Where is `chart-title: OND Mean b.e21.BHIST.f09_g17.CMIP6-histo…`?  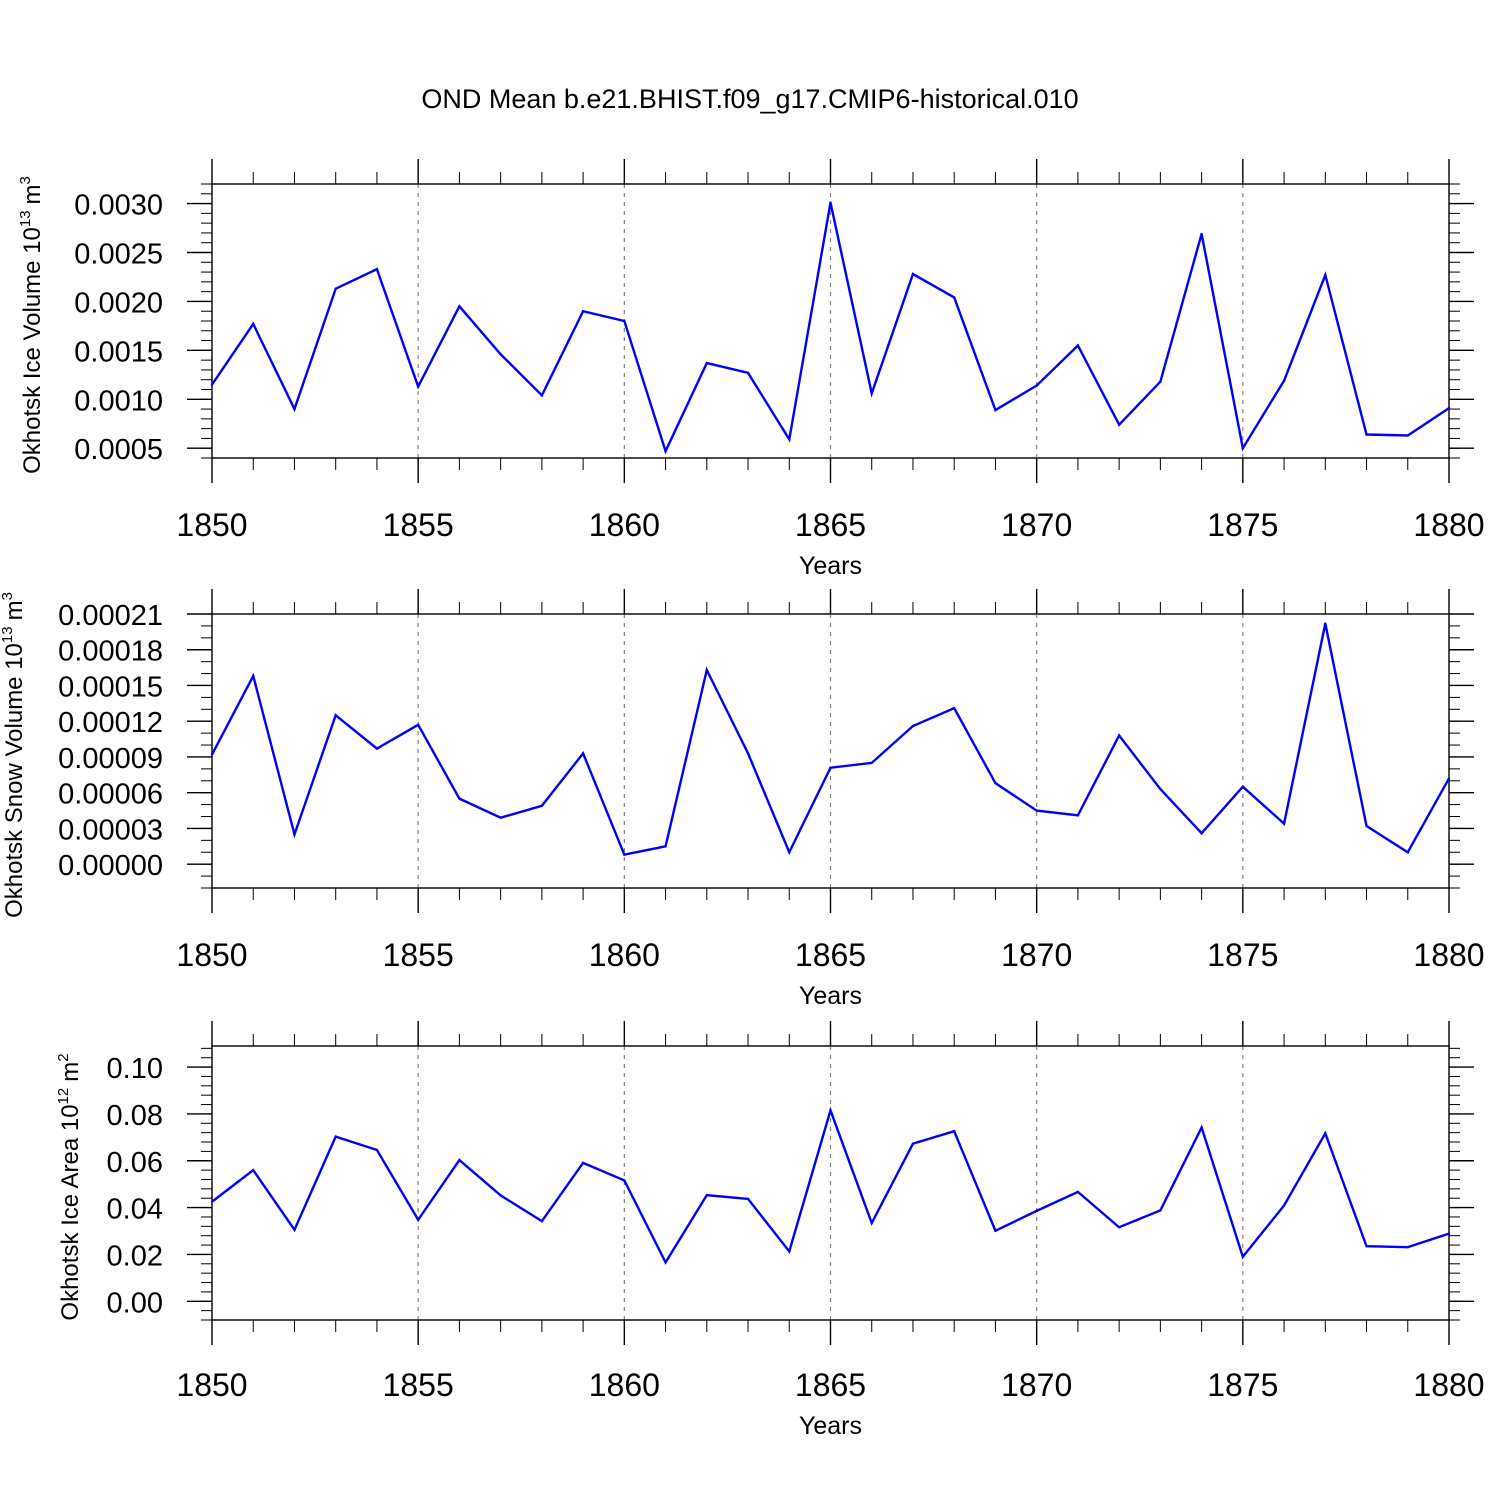 chart-title: OND Mean b.e21.BHIST.f09_g17.CMIP6-histo… is located at coordinates (749, 99).